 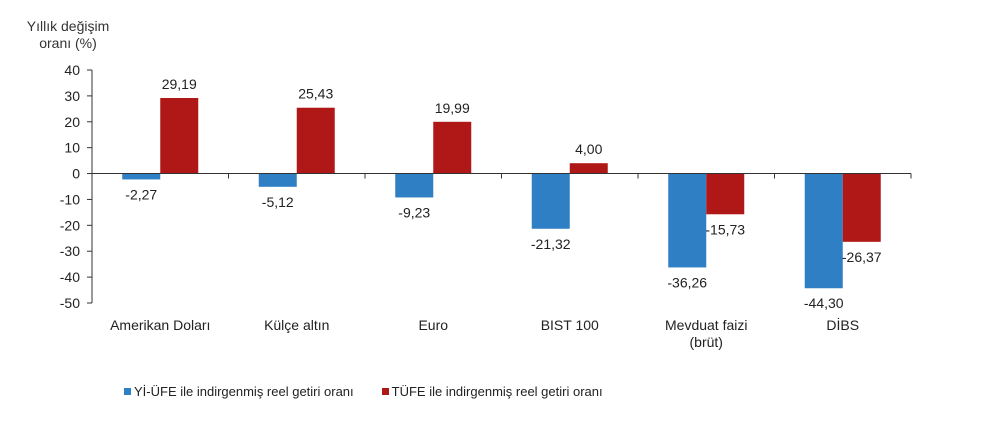 I want to click on legend-label: Yİ-ÜFE ile indirgenmiş reel getiri oranı, so click(x=244, y=391).